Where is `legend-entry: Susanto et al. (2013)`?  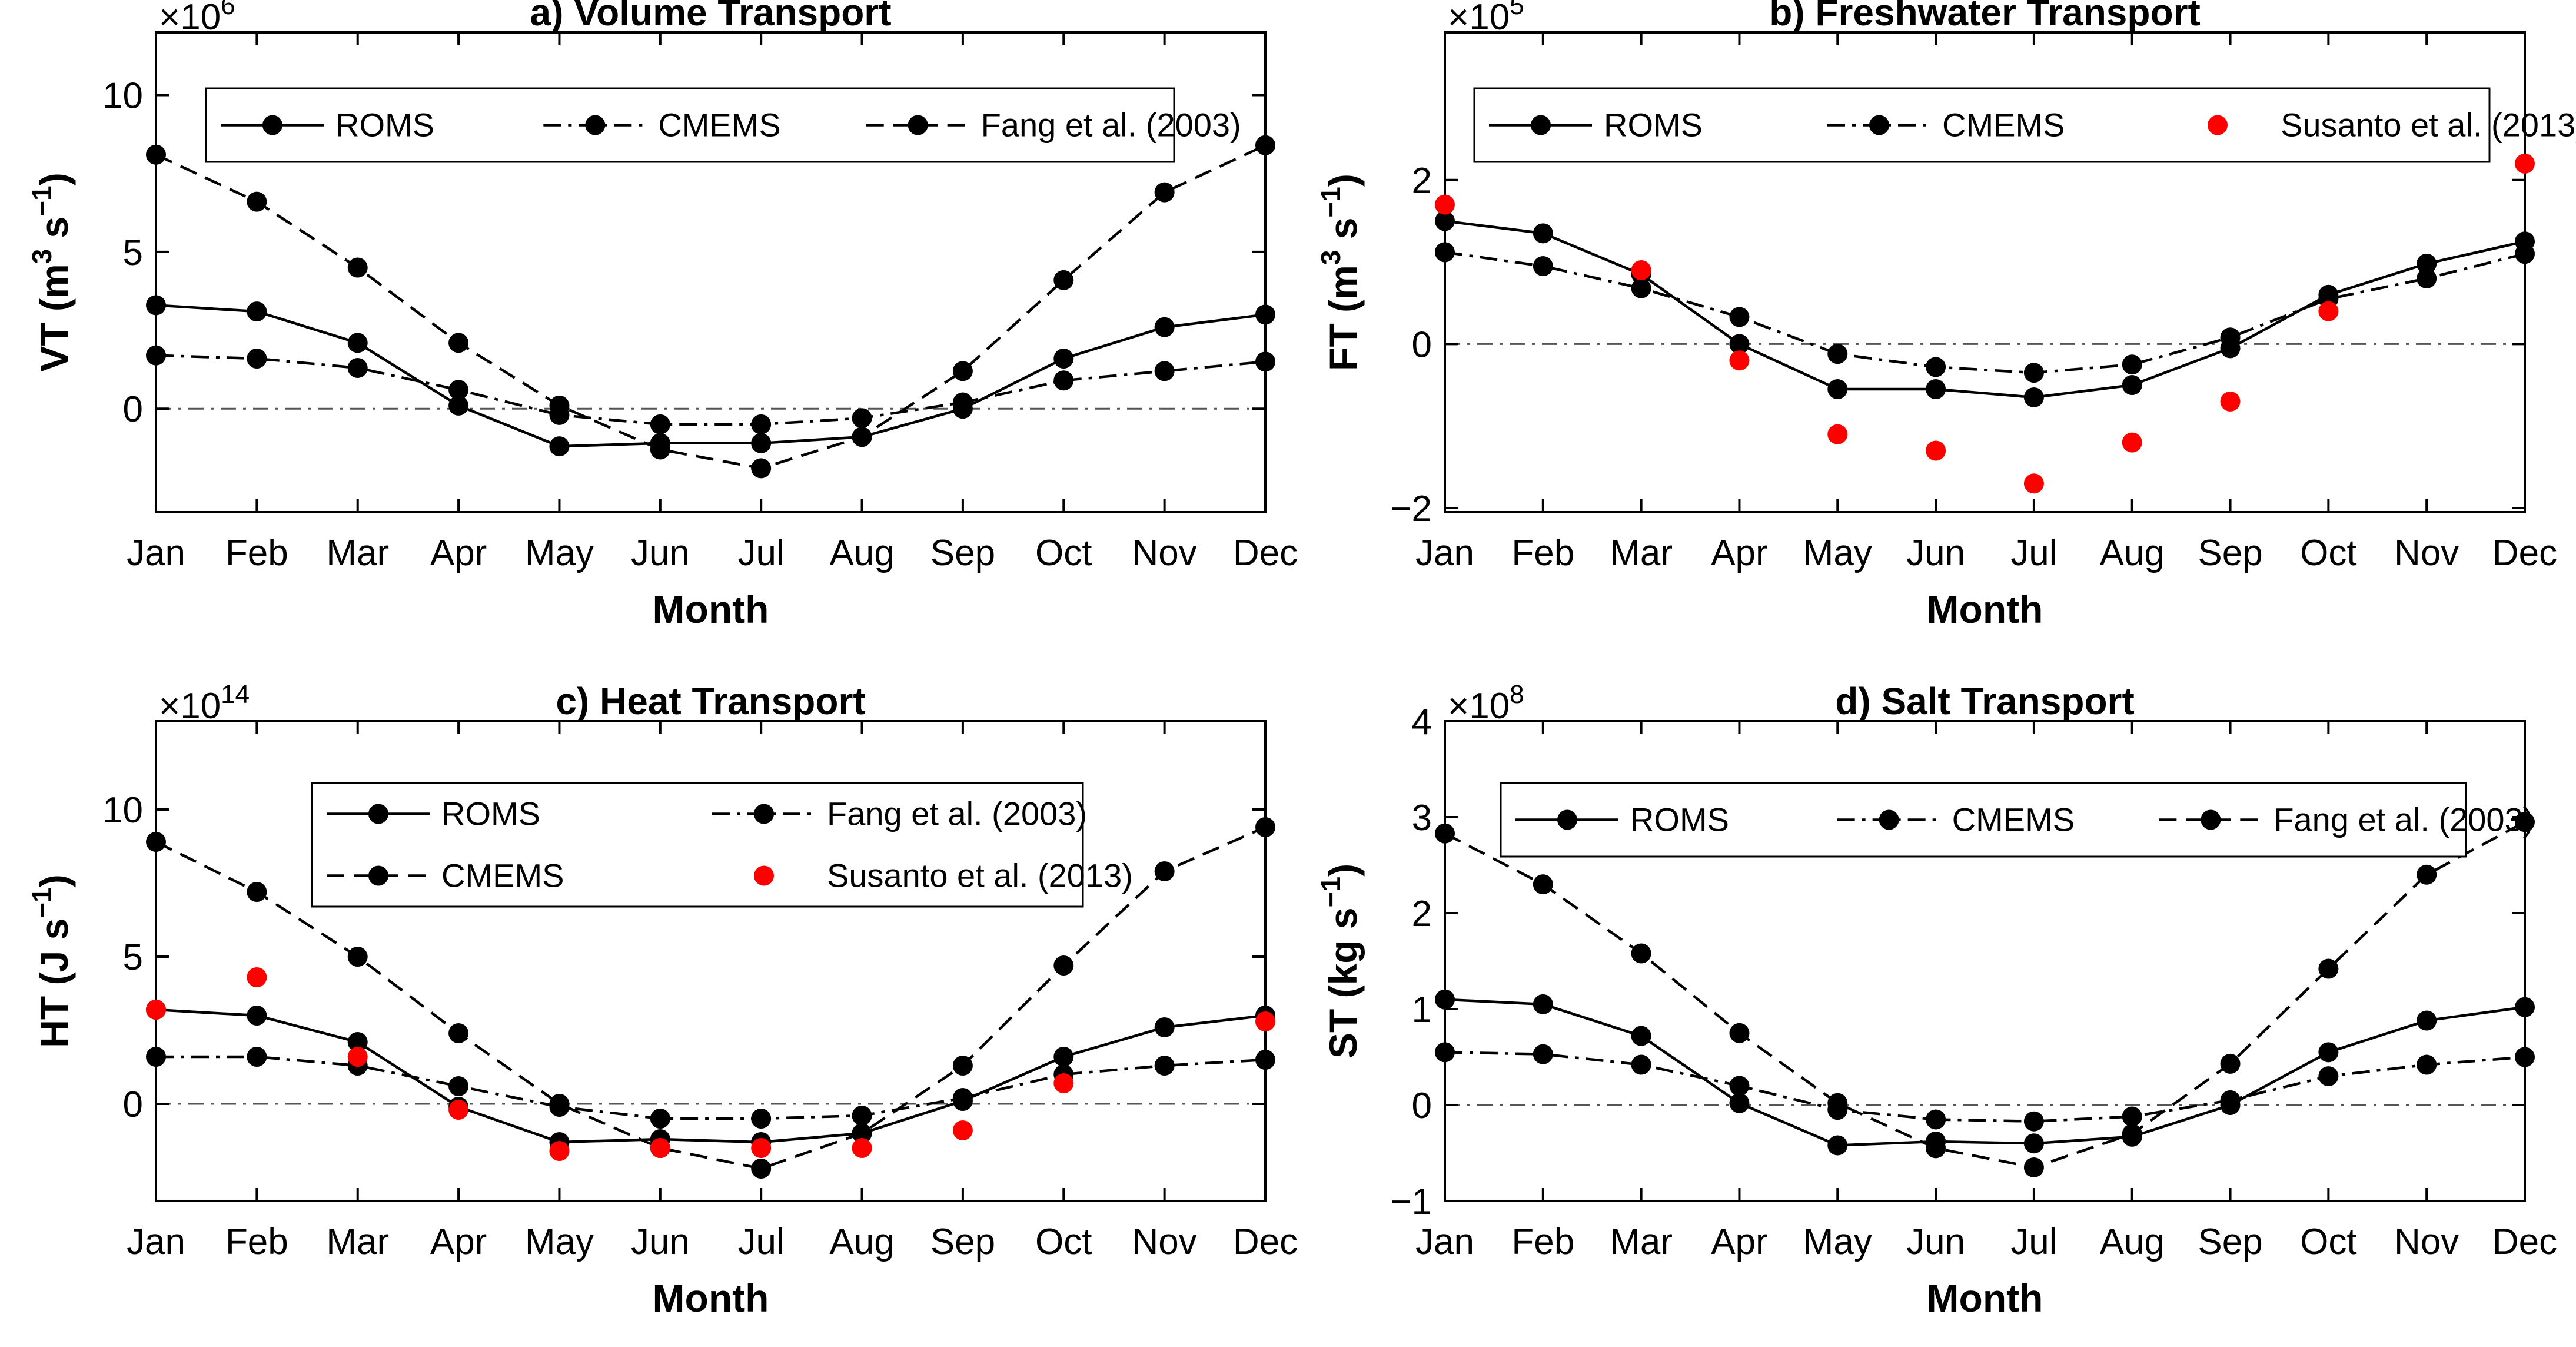
legend-entry: Susanto et al. (2013) is located at coordinates (943, 875).